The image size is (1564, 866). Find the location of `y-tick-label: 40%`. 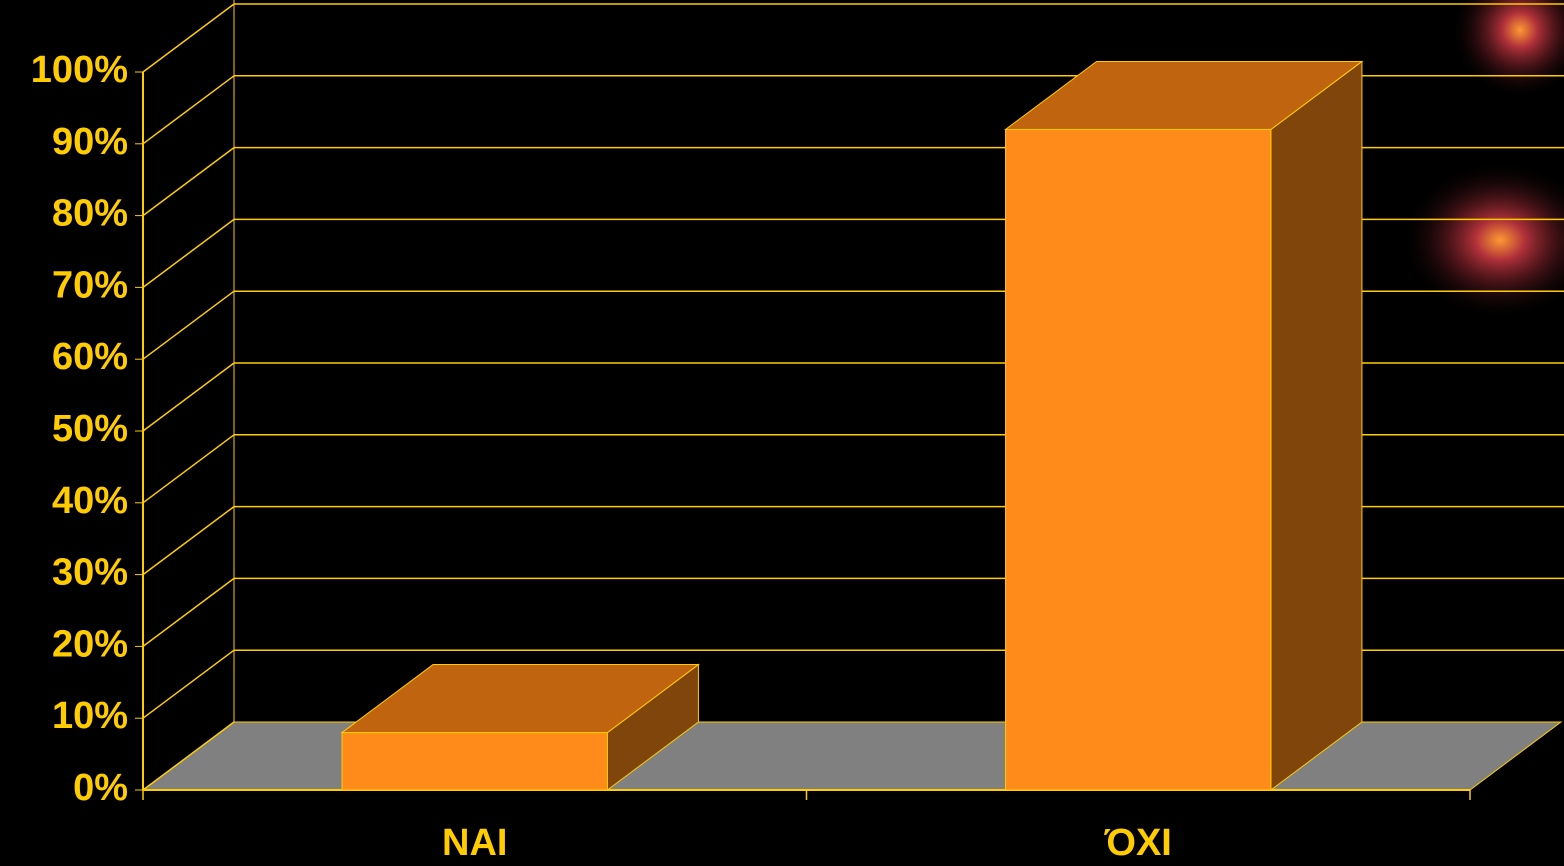

y-tick-label: 40% is located at coordinates (90, 501).